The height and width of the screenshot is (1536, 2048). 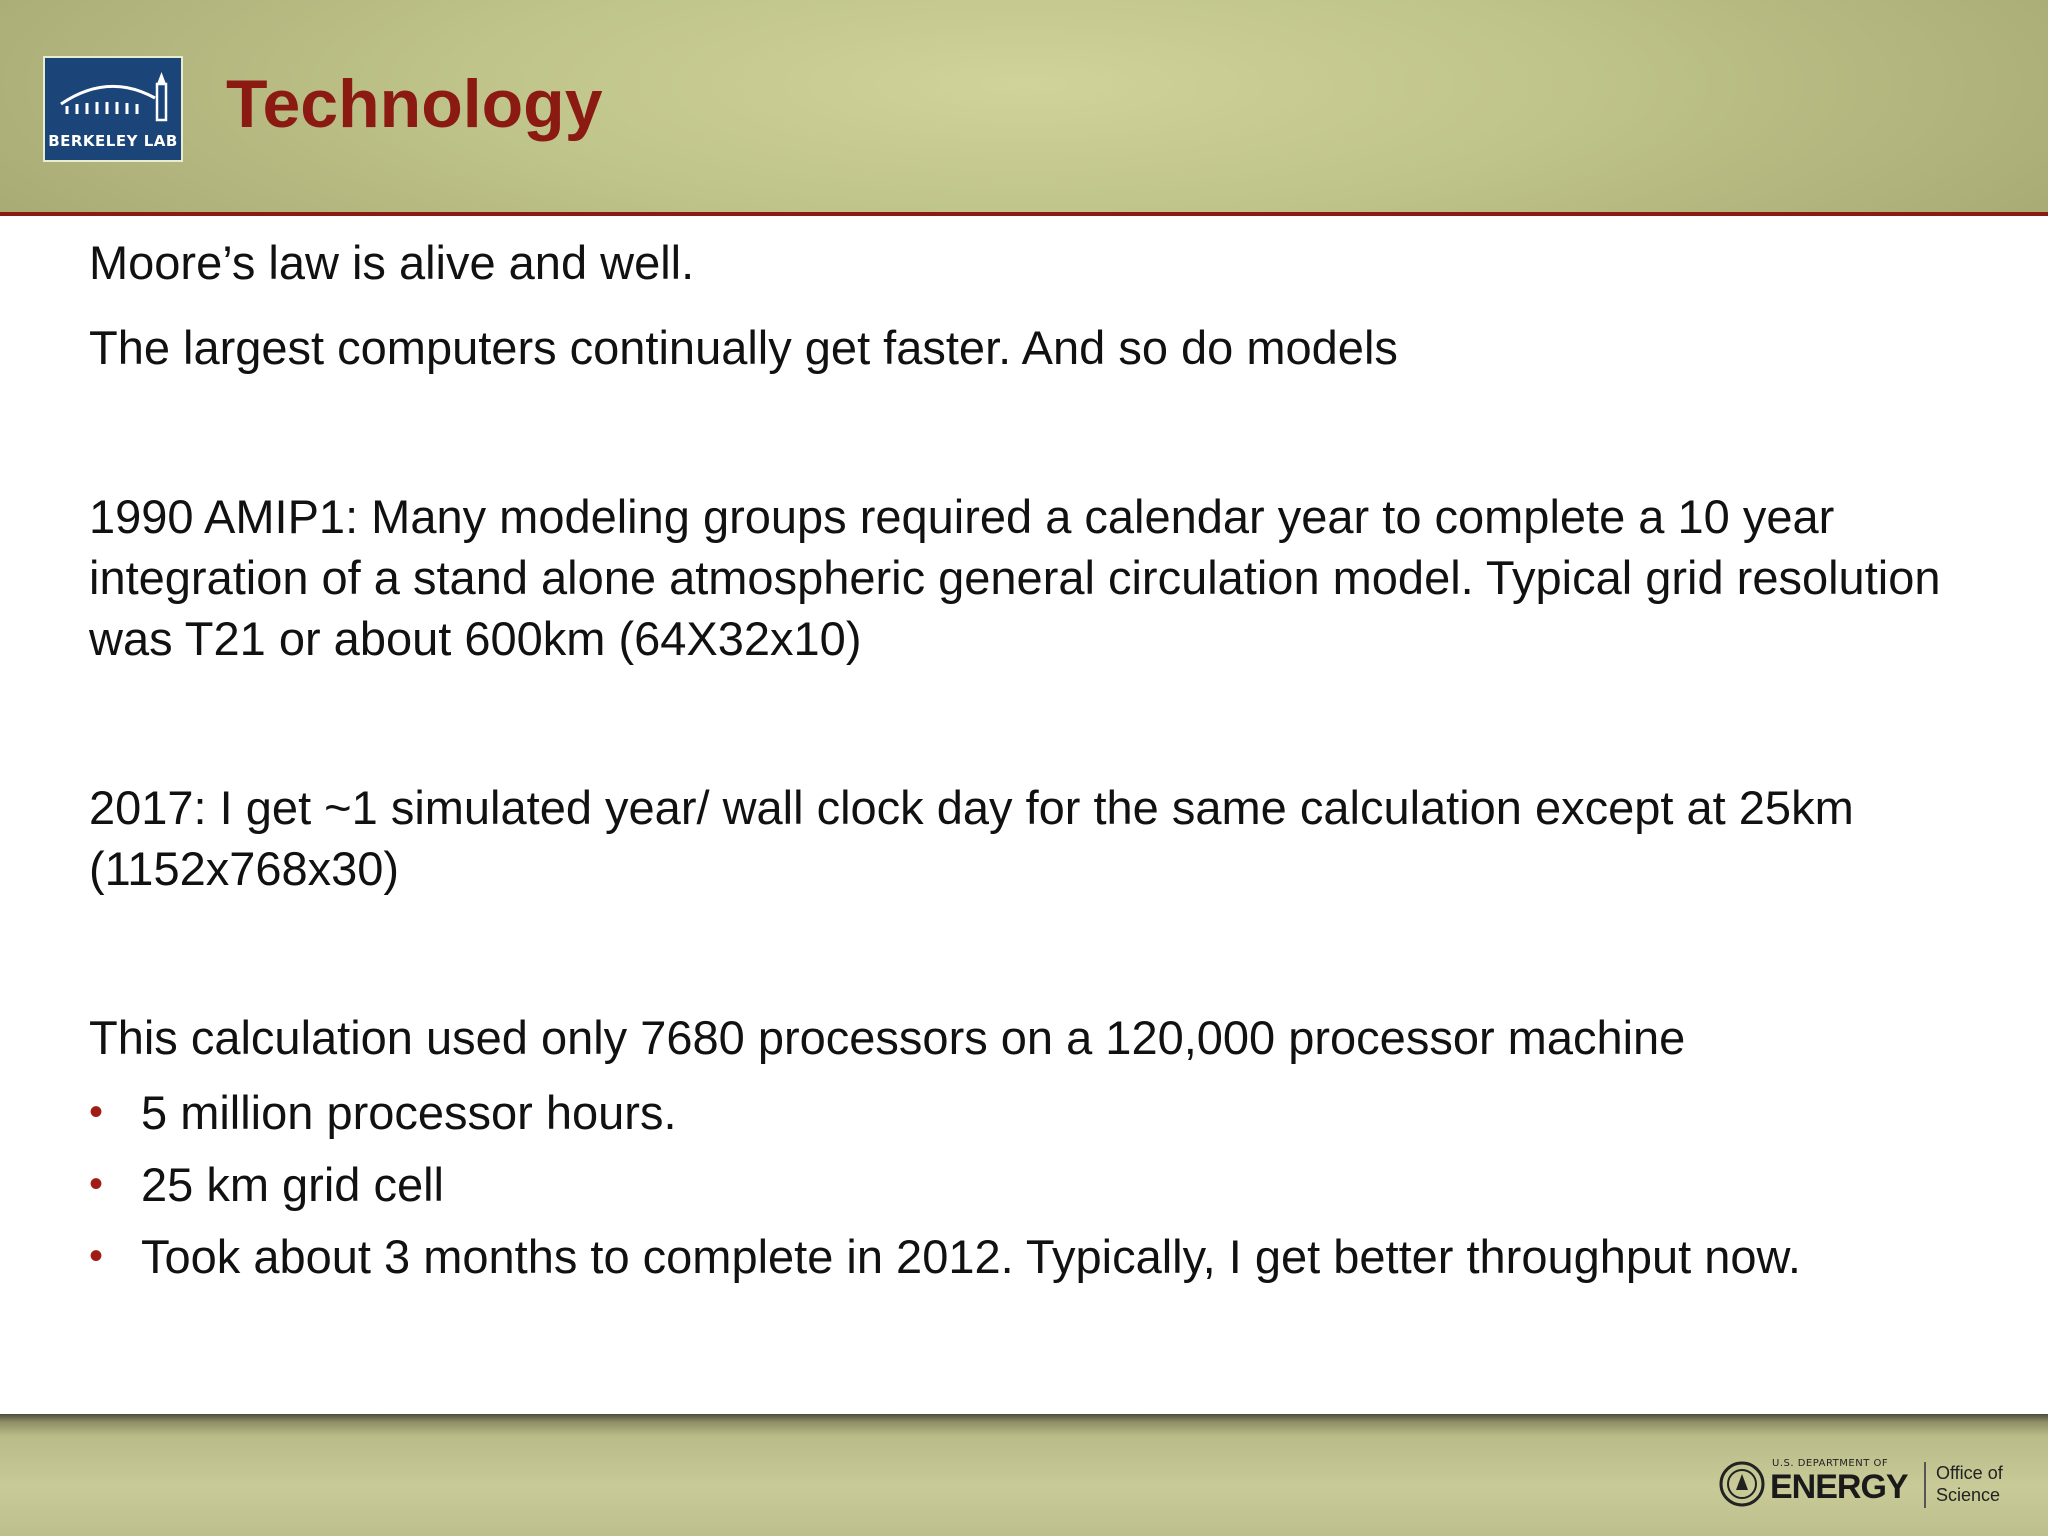 I want to click on logo-text: BERKELEY LAB, so click(x=113, y=141).